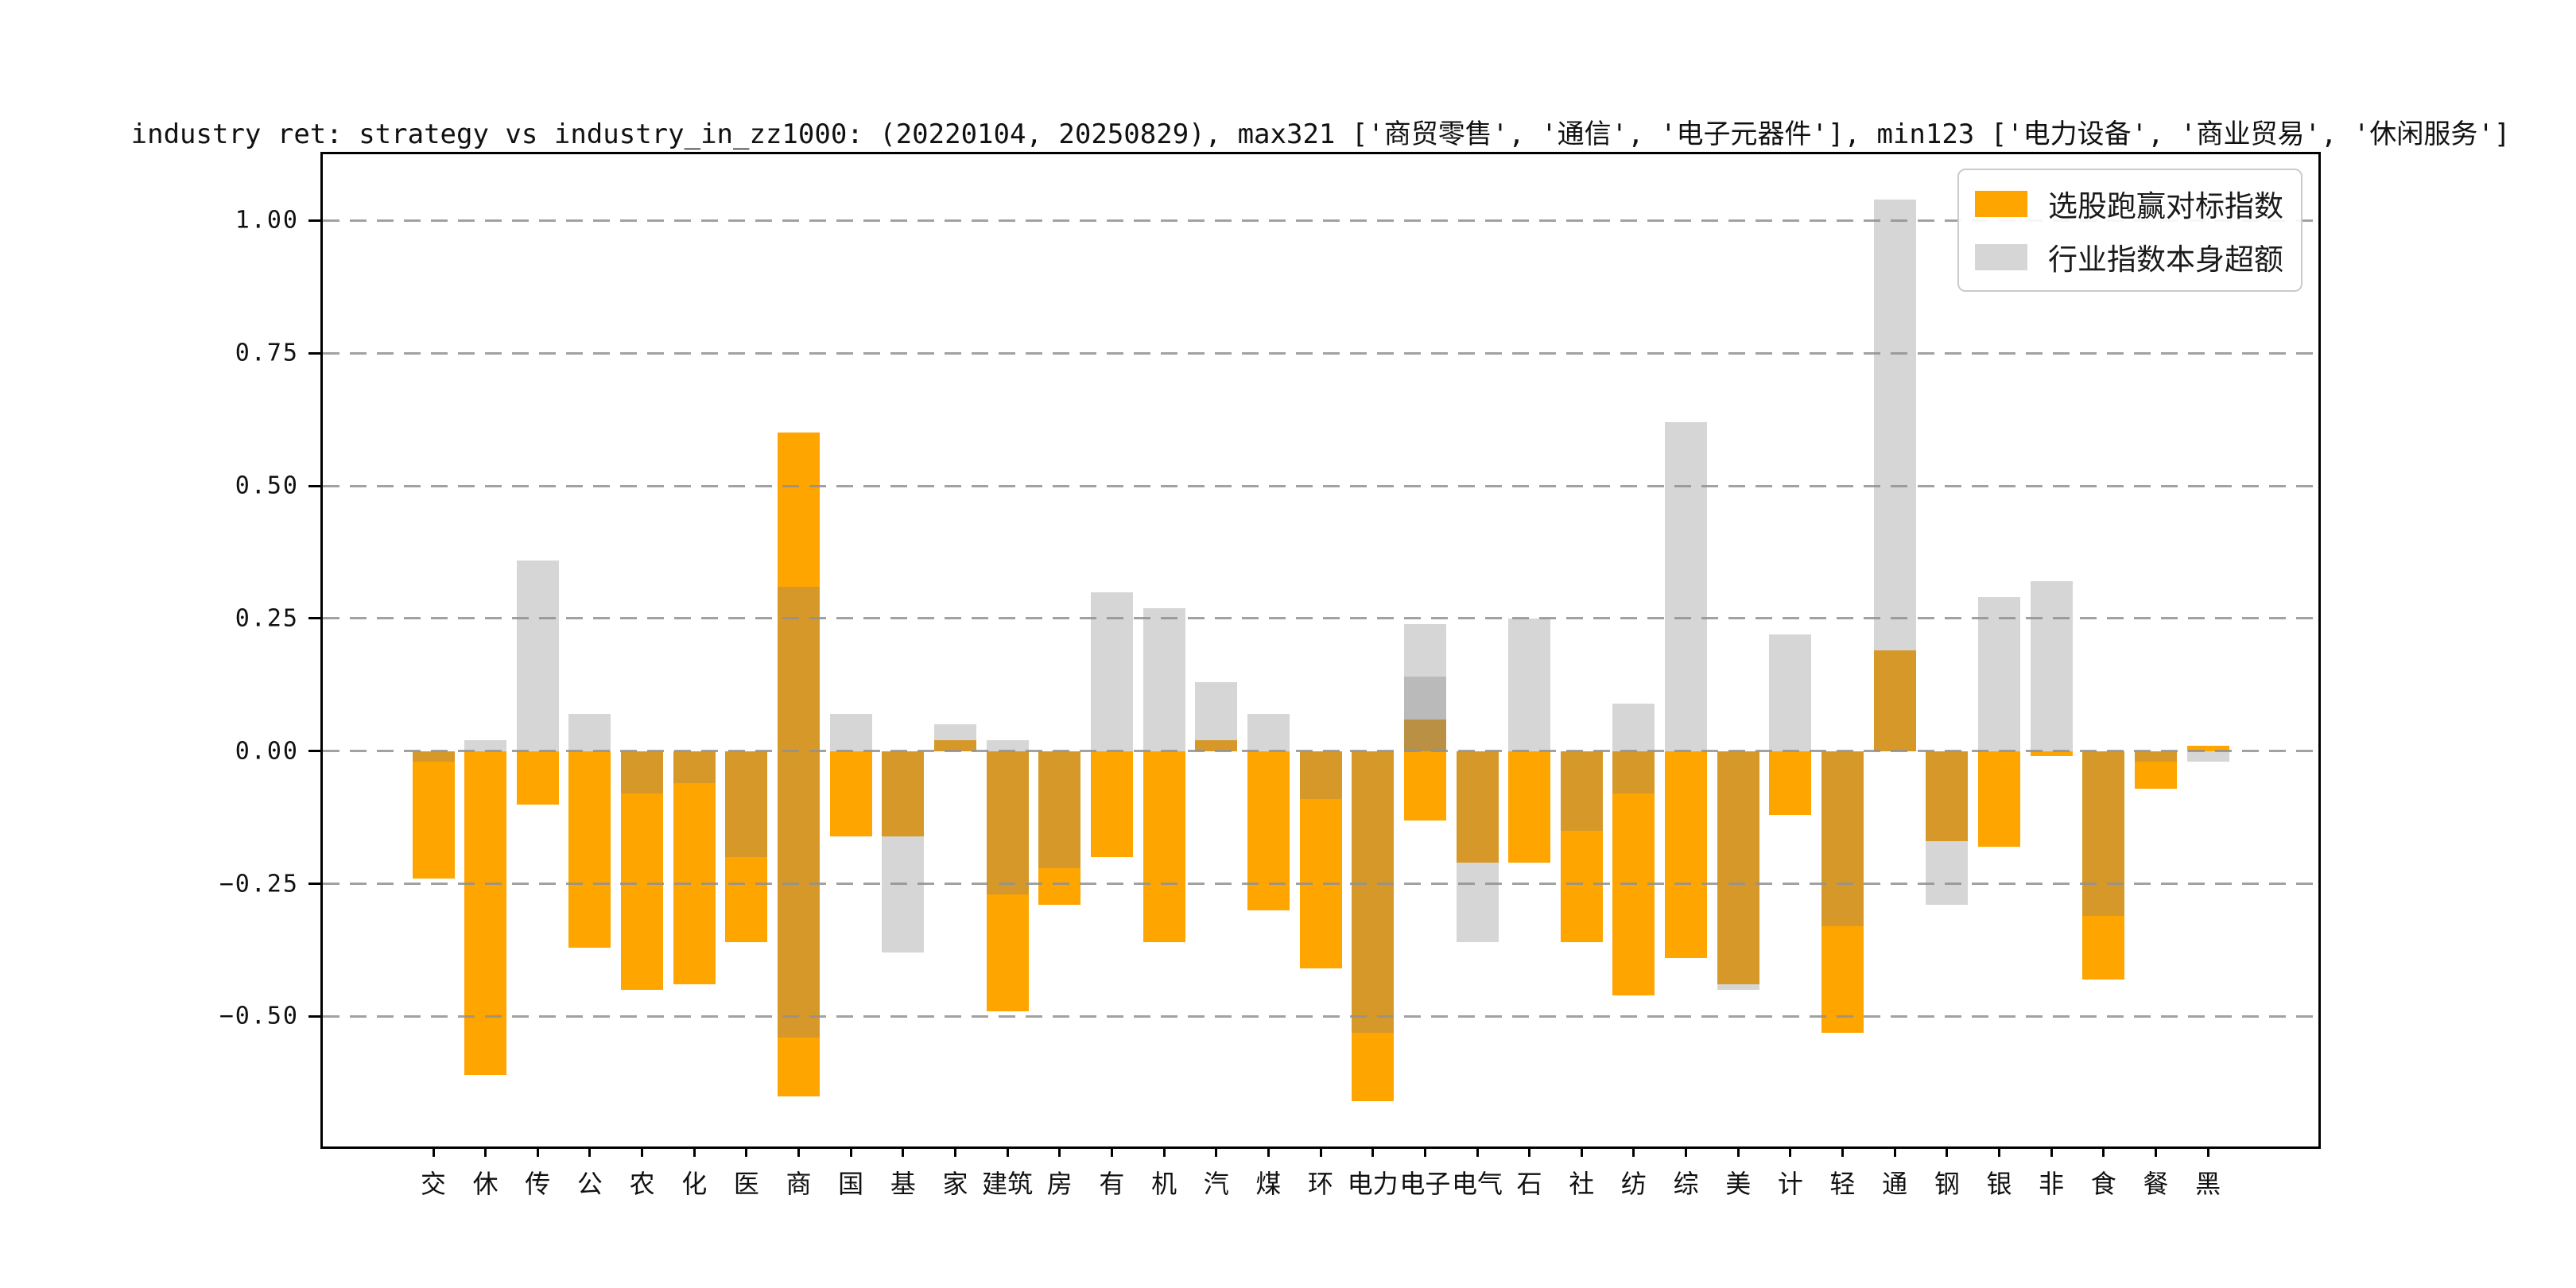  I want to click on bar-gray-电力, so click(1373, 892).